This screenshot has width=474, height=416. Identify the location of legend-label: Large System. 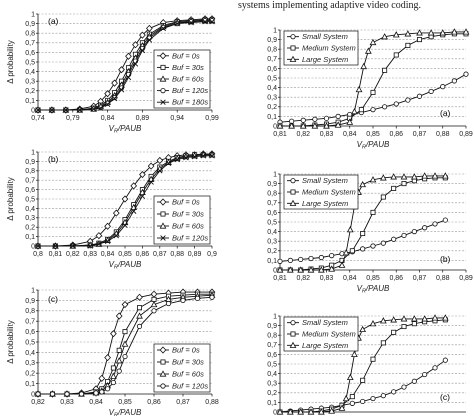
(325, 59).